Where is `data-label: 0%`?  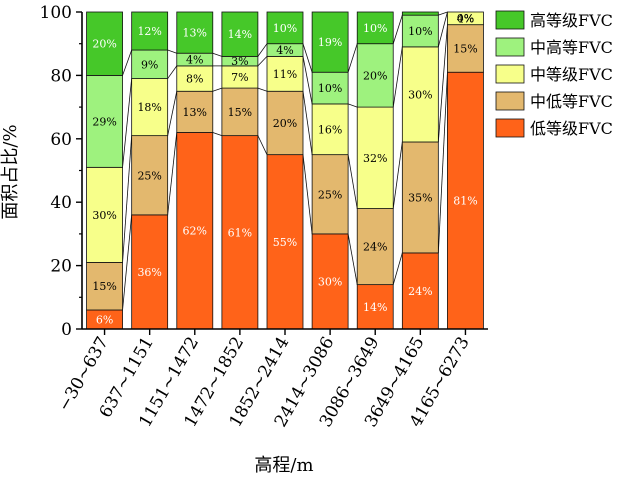
data-label: 0% is located at coordinates (465, 18).